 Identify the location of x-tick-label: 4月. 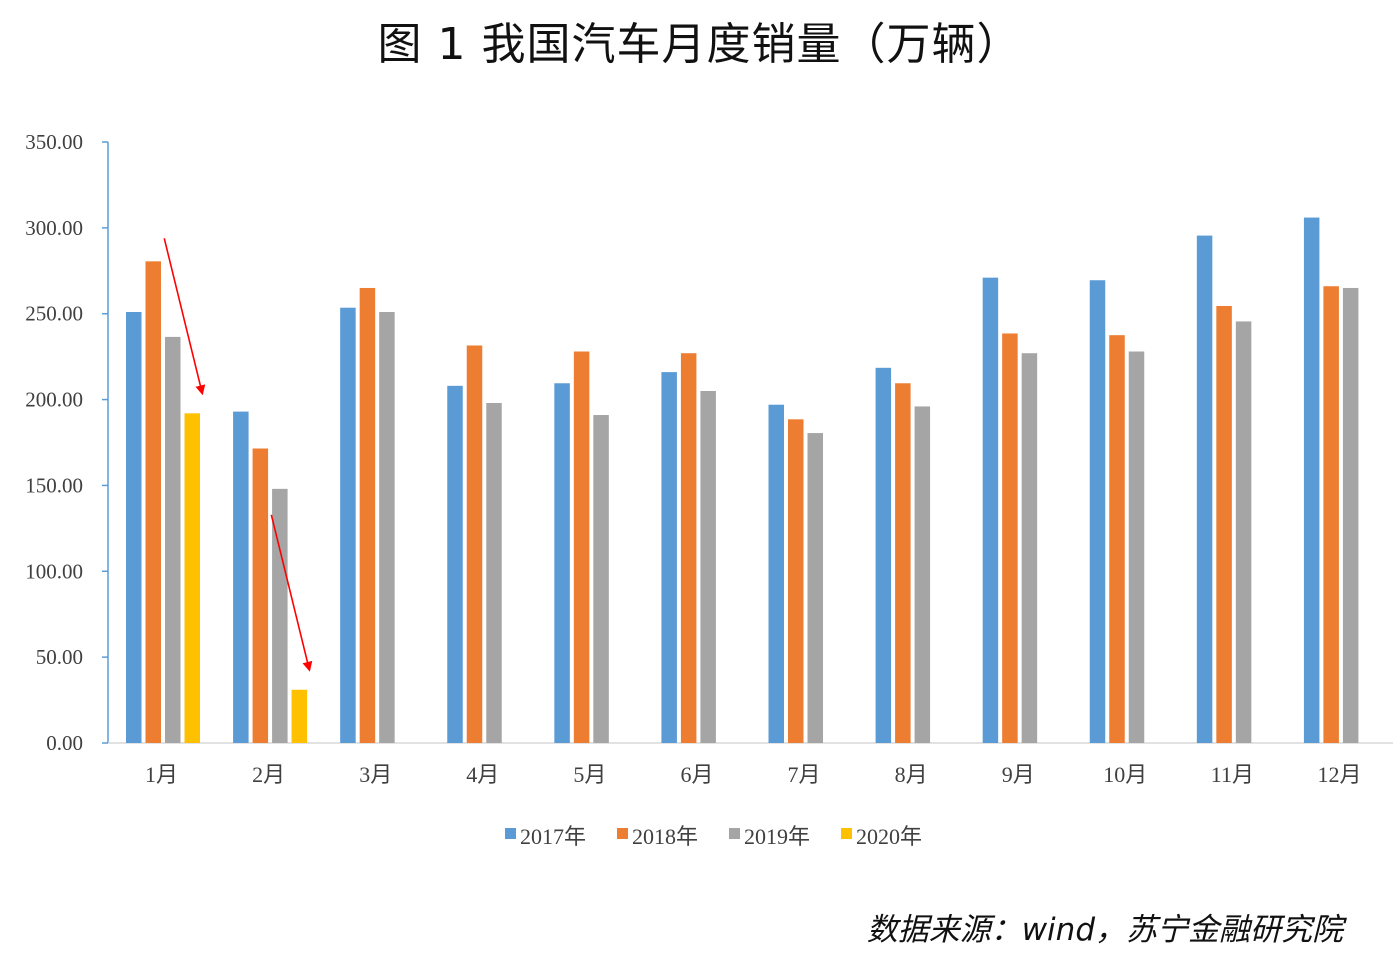
(482, 774).